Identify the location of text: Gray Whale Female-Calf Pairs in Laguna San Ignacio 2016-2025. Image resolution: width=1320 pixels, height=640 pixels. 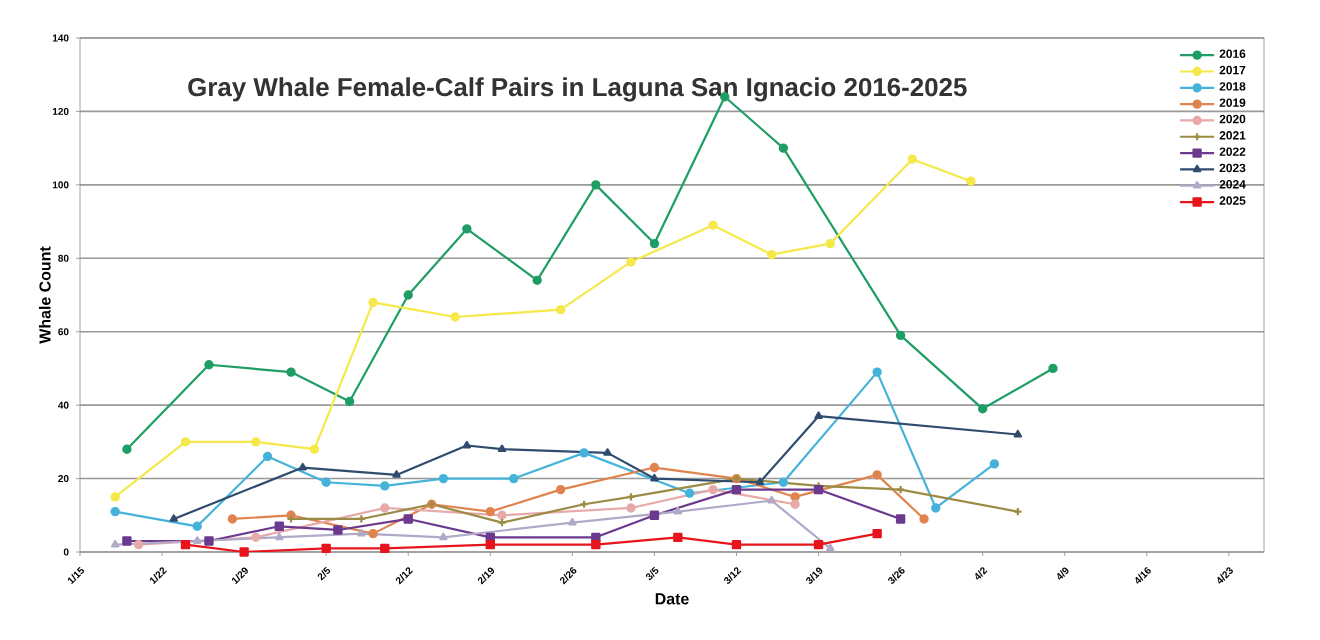
(577, 89).